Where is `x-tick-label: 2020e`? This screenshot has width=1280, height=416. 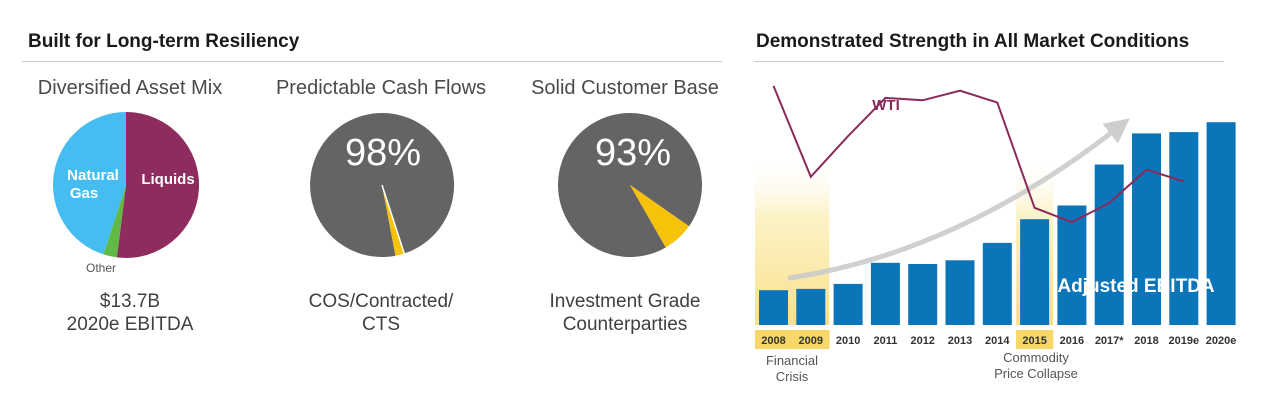 x-tick-label: 2020e is located at coordinates (1221, 341).